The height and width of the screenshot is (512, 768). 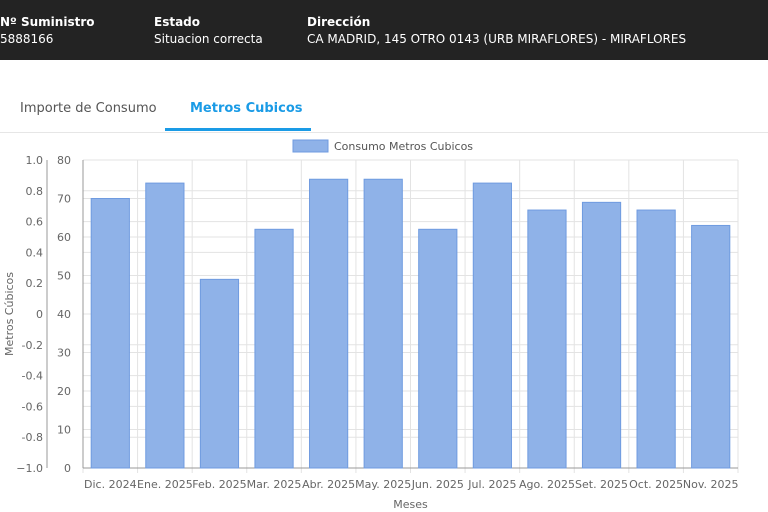 I want to click on x-tick-label: Nov. 2025, so click(x=711, y=484).